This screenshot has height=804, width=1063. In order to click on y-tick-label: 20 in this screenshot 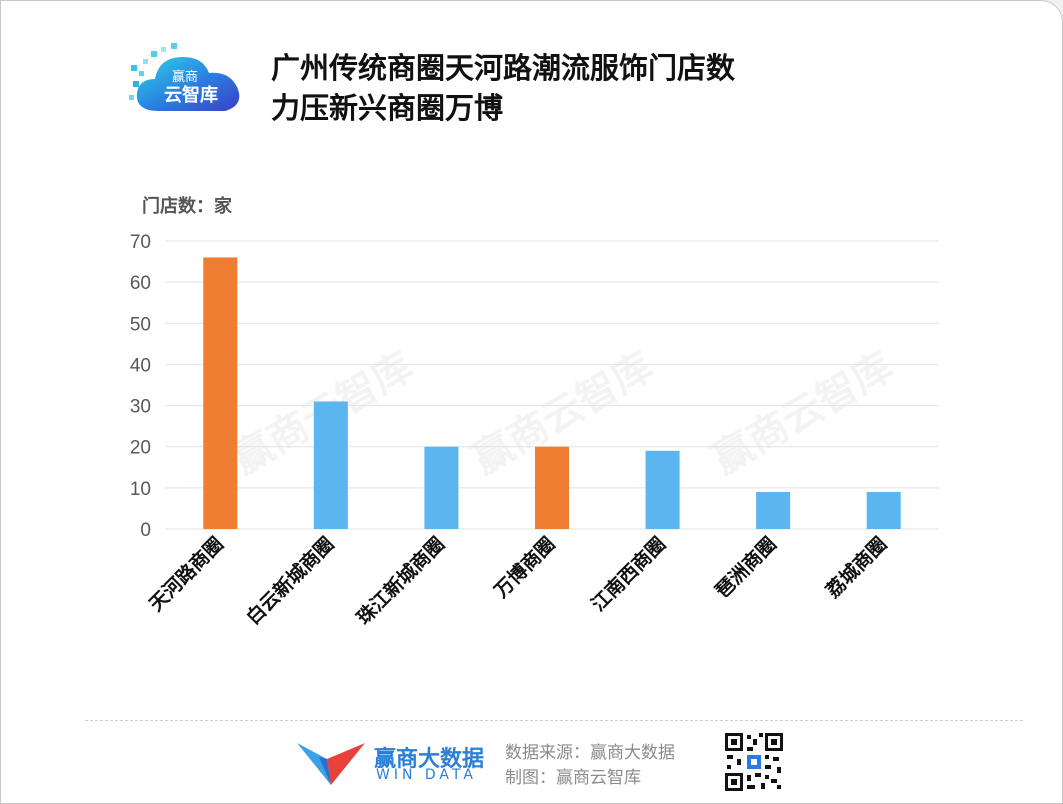, I will do `click(140, 448)`.